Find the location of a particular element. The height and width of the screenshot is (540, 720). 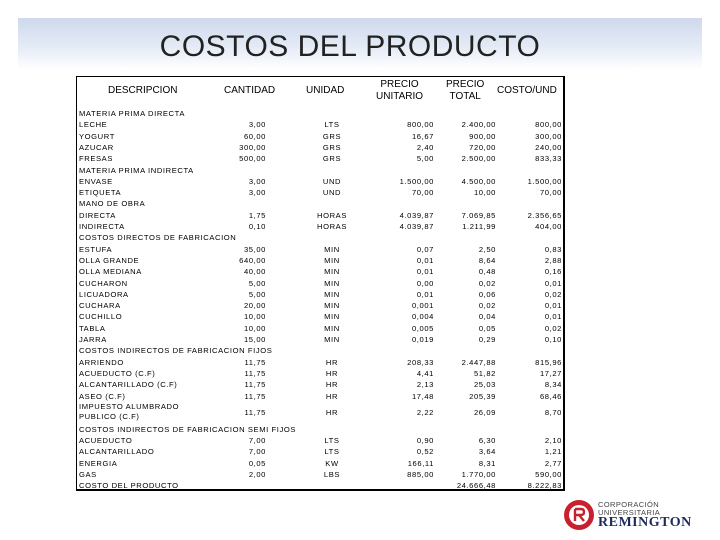

cell-unidad: KW is located at coordinates (332, 463).